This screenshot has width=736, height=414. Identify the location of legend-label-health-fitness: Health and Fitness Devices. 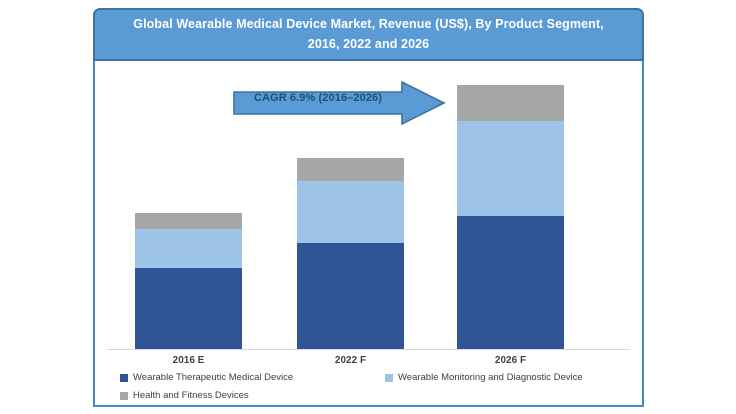
(191, 395).